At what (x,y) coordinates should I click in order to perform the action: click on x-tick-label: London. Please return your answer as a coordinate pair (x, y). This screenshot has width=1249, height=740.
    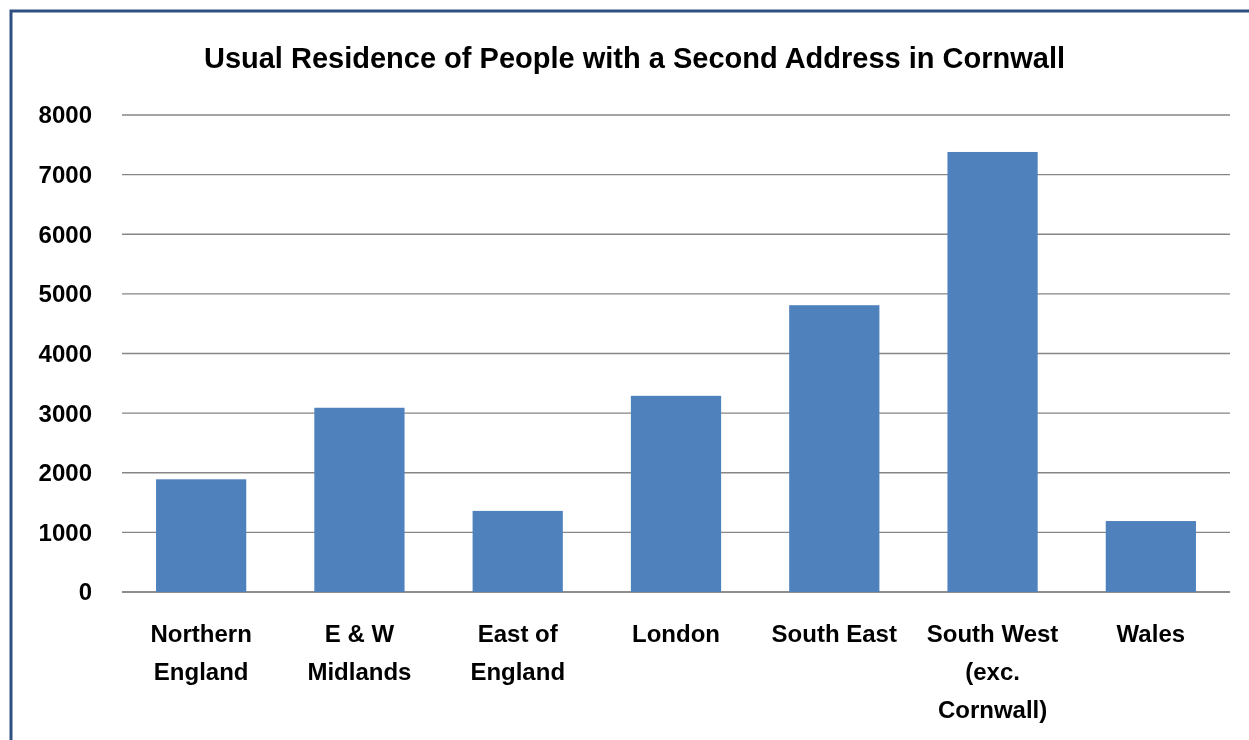
    Looking at the image, I should click on (676, 633).